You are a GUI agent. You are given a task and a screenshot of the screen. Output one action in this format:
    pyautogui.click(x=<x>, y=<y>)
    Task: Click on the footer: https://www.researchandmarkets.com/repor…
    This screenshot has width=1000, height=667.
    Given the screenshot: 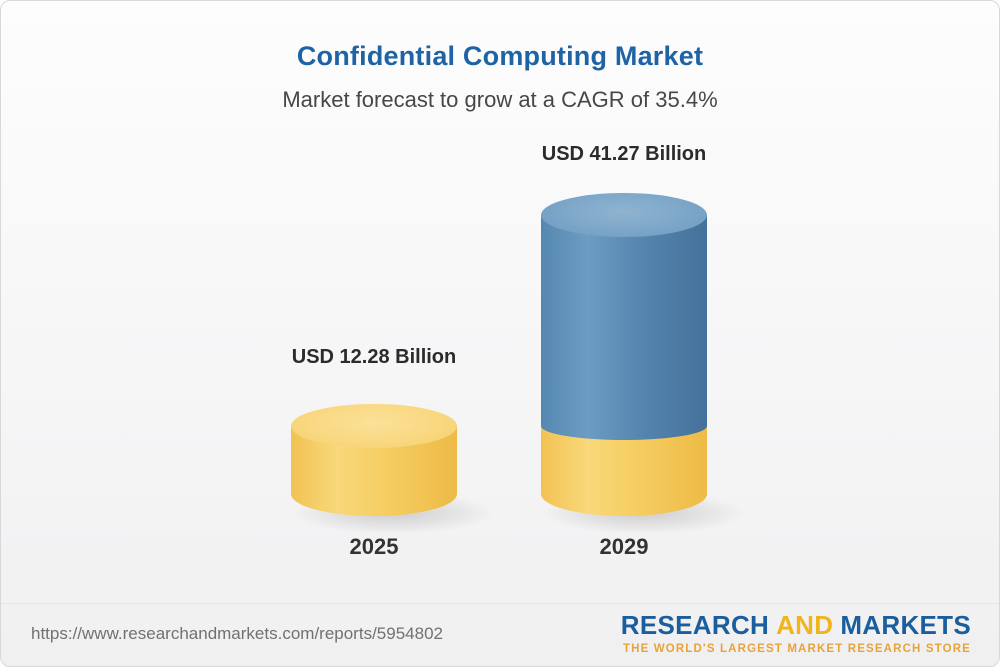 What is the action you would take?
    pyautogui.click(x=500, y=634)
    